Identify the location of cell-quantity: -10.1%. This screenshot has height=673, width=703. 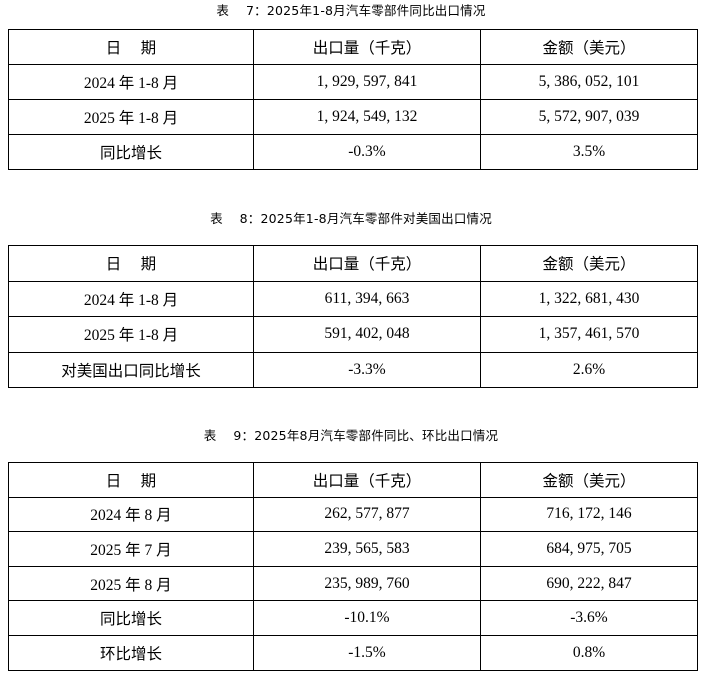
(367, 618).